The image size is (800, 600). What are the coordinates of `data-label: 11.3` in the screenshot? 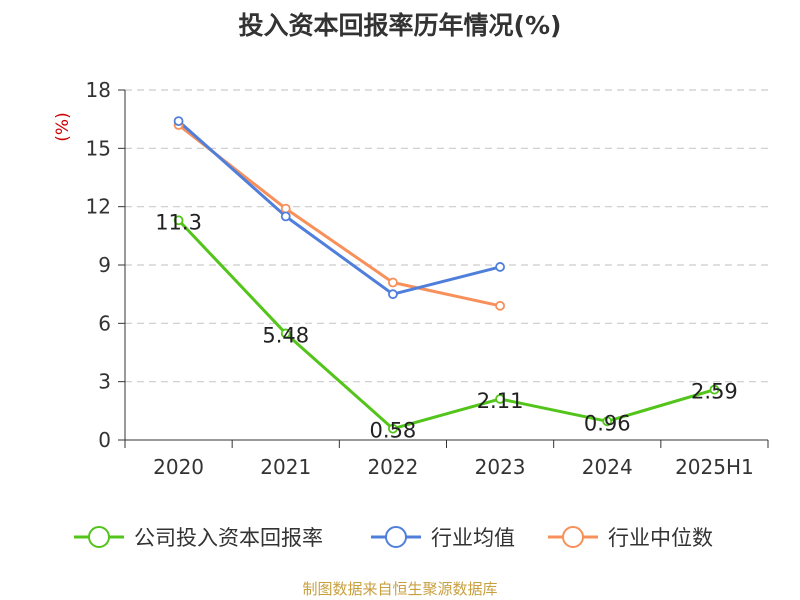 It's located at (178, 222).